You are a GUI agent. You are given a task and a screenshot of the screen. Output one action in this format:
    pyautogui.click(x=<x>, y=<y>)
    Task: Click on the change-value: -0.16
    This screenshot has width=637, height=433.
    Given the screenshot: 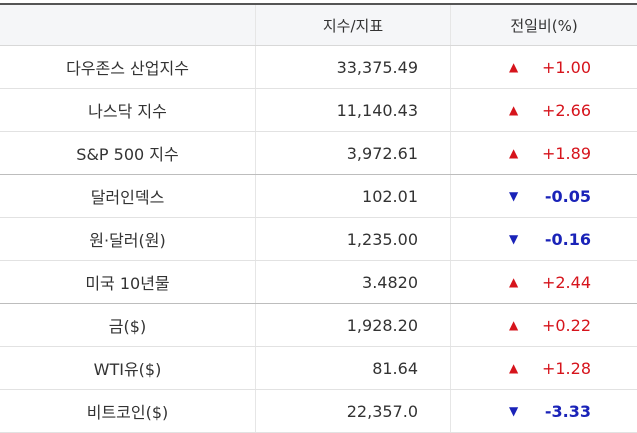 What is the action you would take?
    pyautogui.click(x=567, y=239)
    